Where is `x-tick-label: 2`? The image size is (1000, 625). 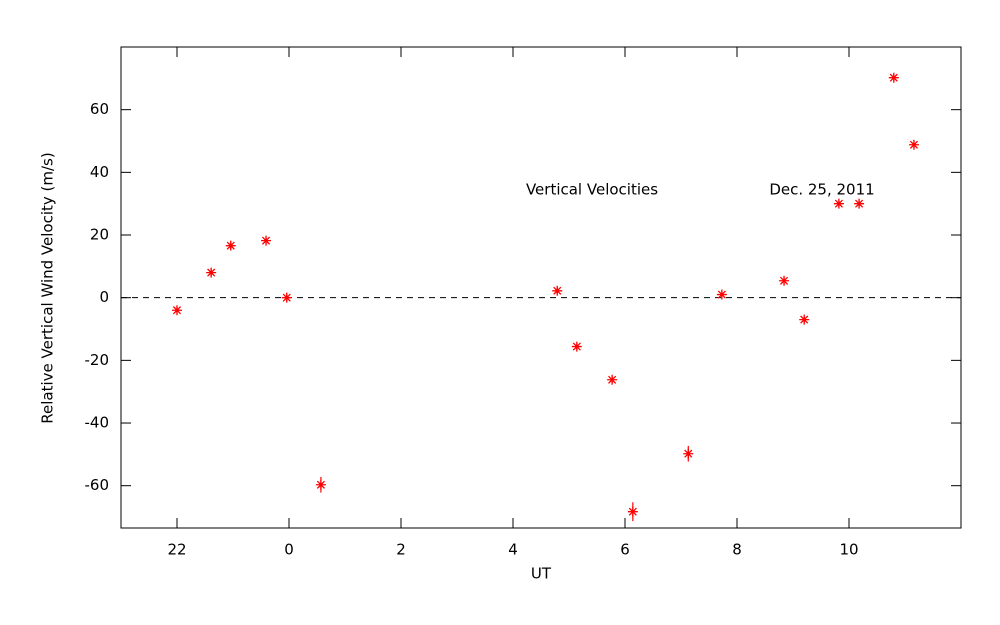
x-tick-label: 2 is located at coordinates (401, 550).